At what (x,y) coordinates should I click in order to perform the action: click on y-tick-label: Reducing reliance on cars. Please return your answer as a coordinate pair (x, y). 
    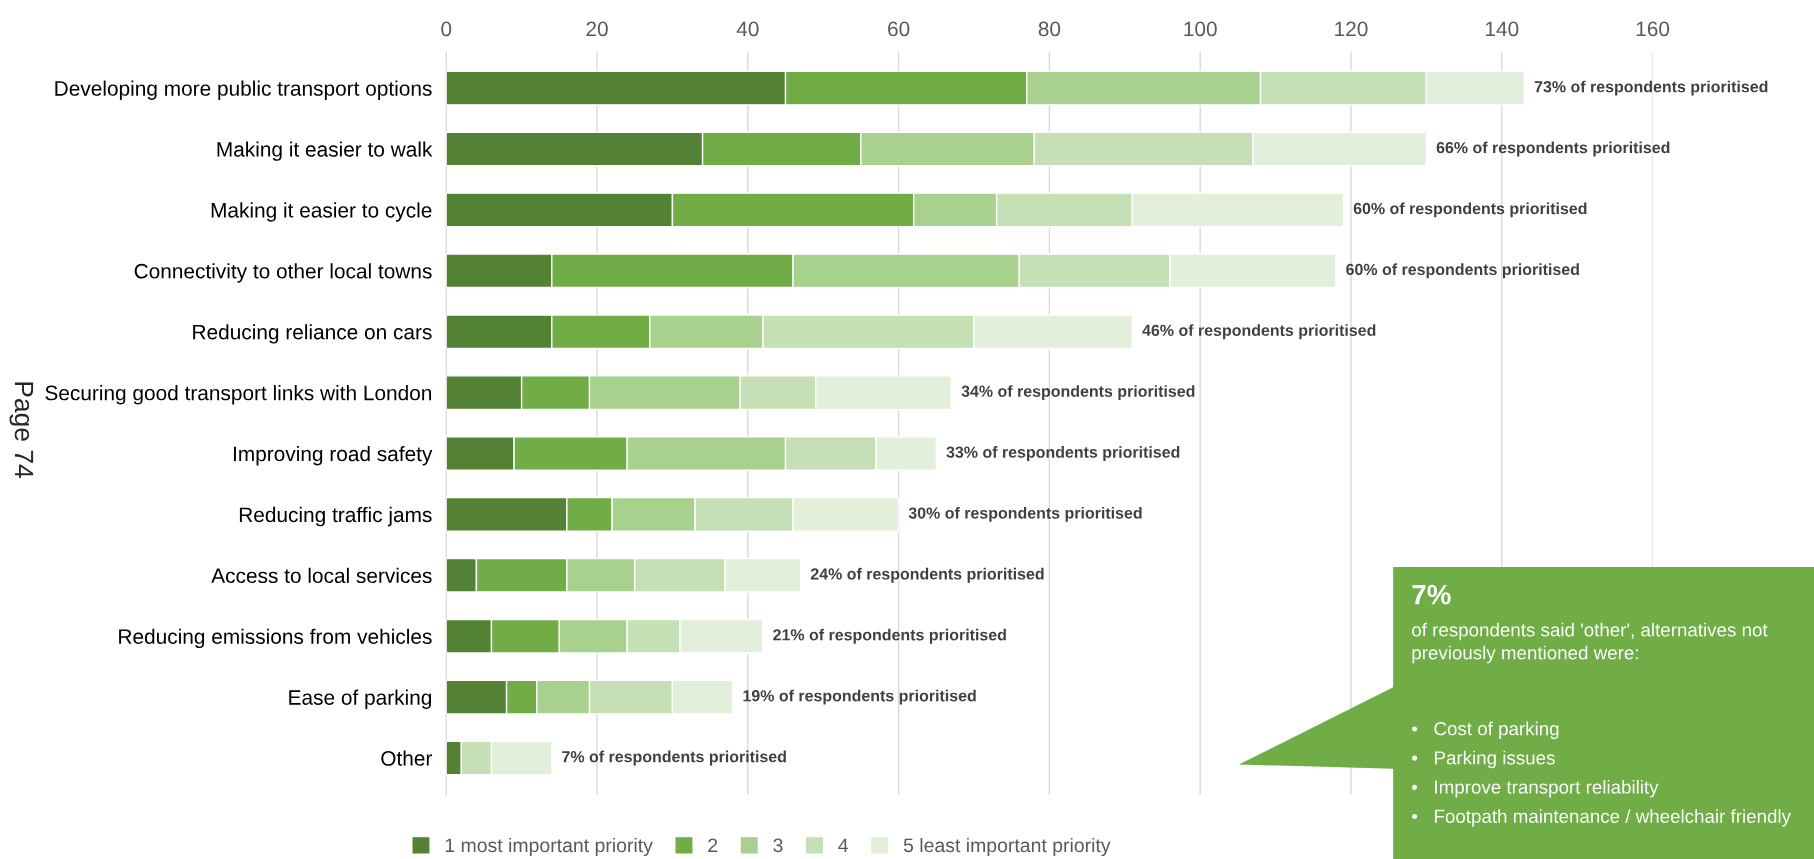
    Looking at the image, I should click on (312, 334).